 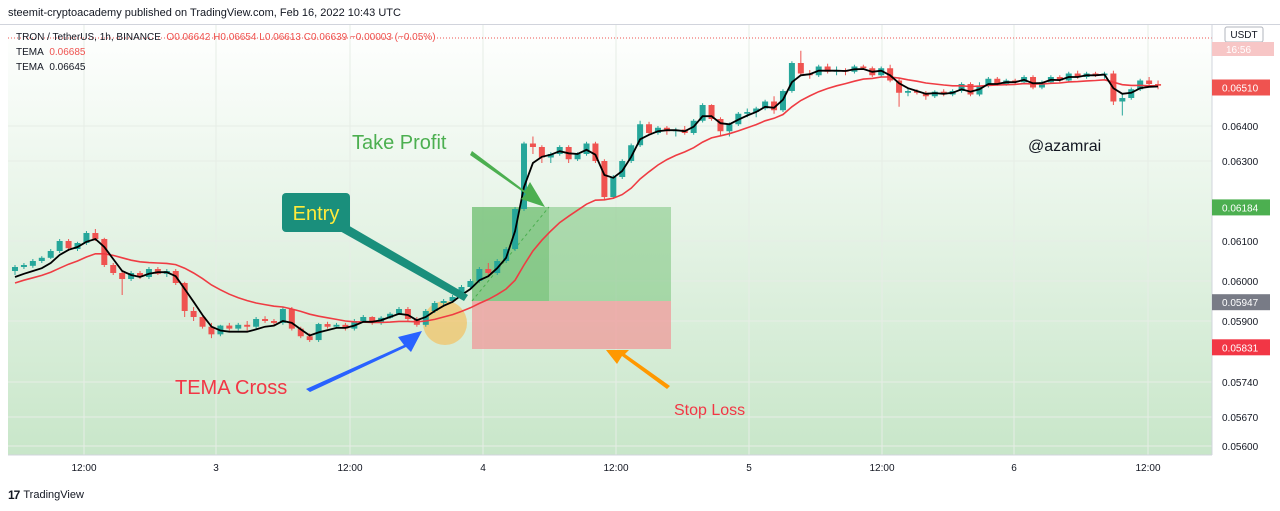 I want to click on entry-label: Entry, so click(x=316, y=214).